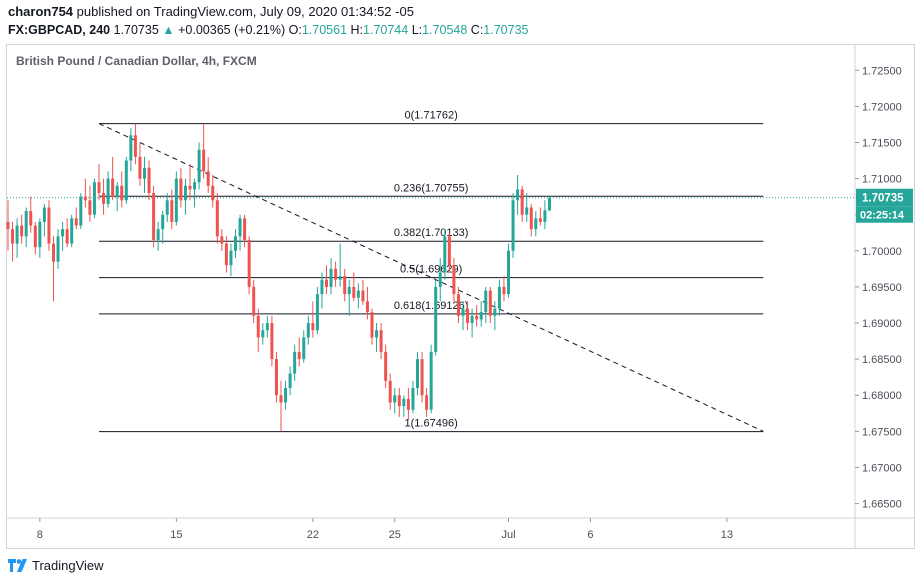 The image size is (921, 585). I want to click on y-tick-label: 1.66500, so click(882, 505).